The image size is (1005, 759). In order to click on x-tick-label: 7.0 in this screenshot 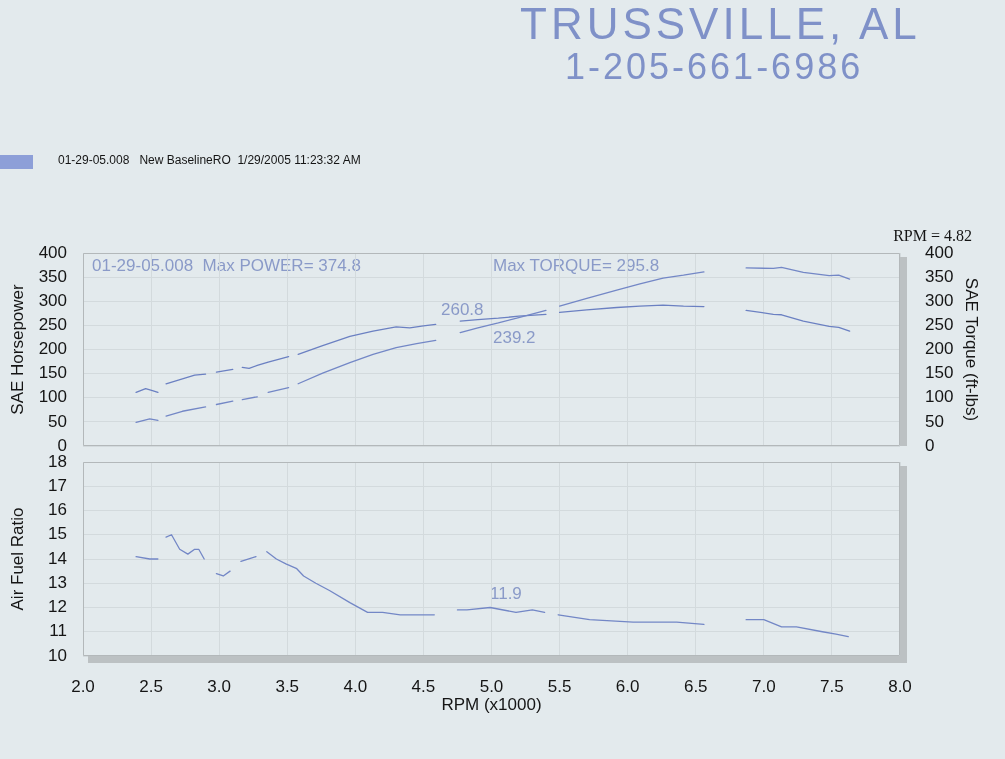, I will do `click(764, 686)`.